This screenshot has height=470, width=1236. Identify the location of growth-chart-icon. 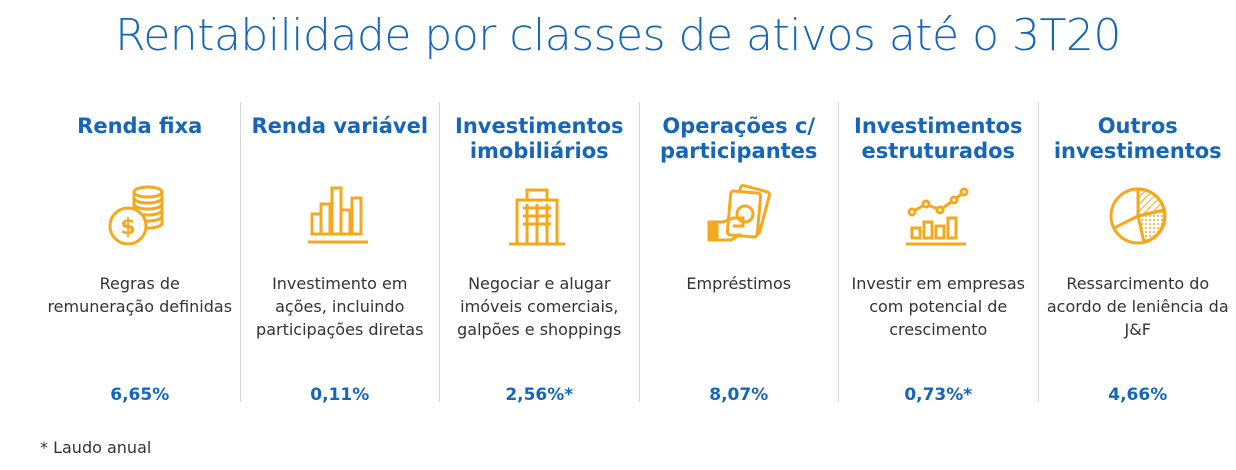
(938, 216).